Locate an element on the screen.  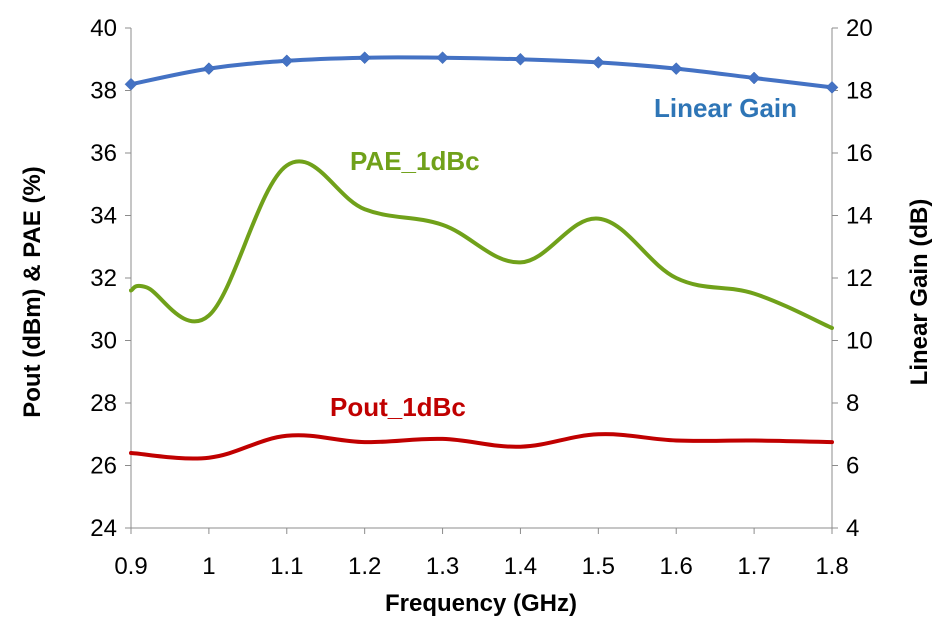
x-tick-label: 1.7 is located at coordinates (753, 566).